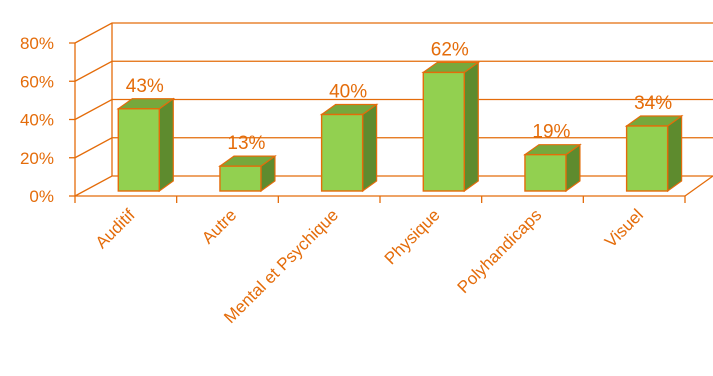  I want to click on category-label: Autre, so click(219, 226).